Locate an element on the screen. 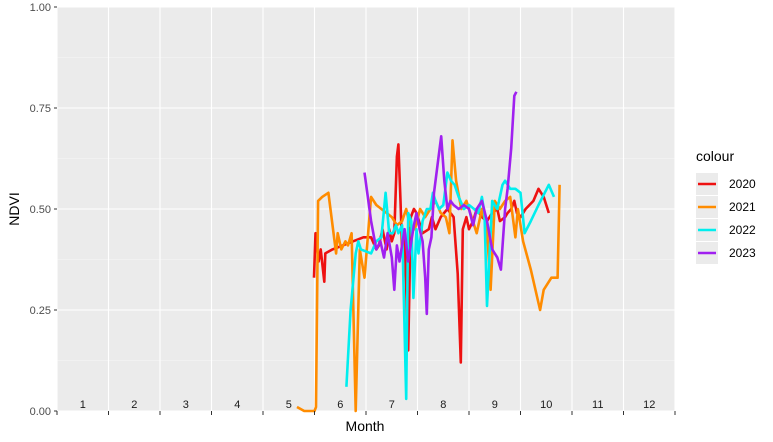  month-label: 5 is located at coordinates (289, 405).